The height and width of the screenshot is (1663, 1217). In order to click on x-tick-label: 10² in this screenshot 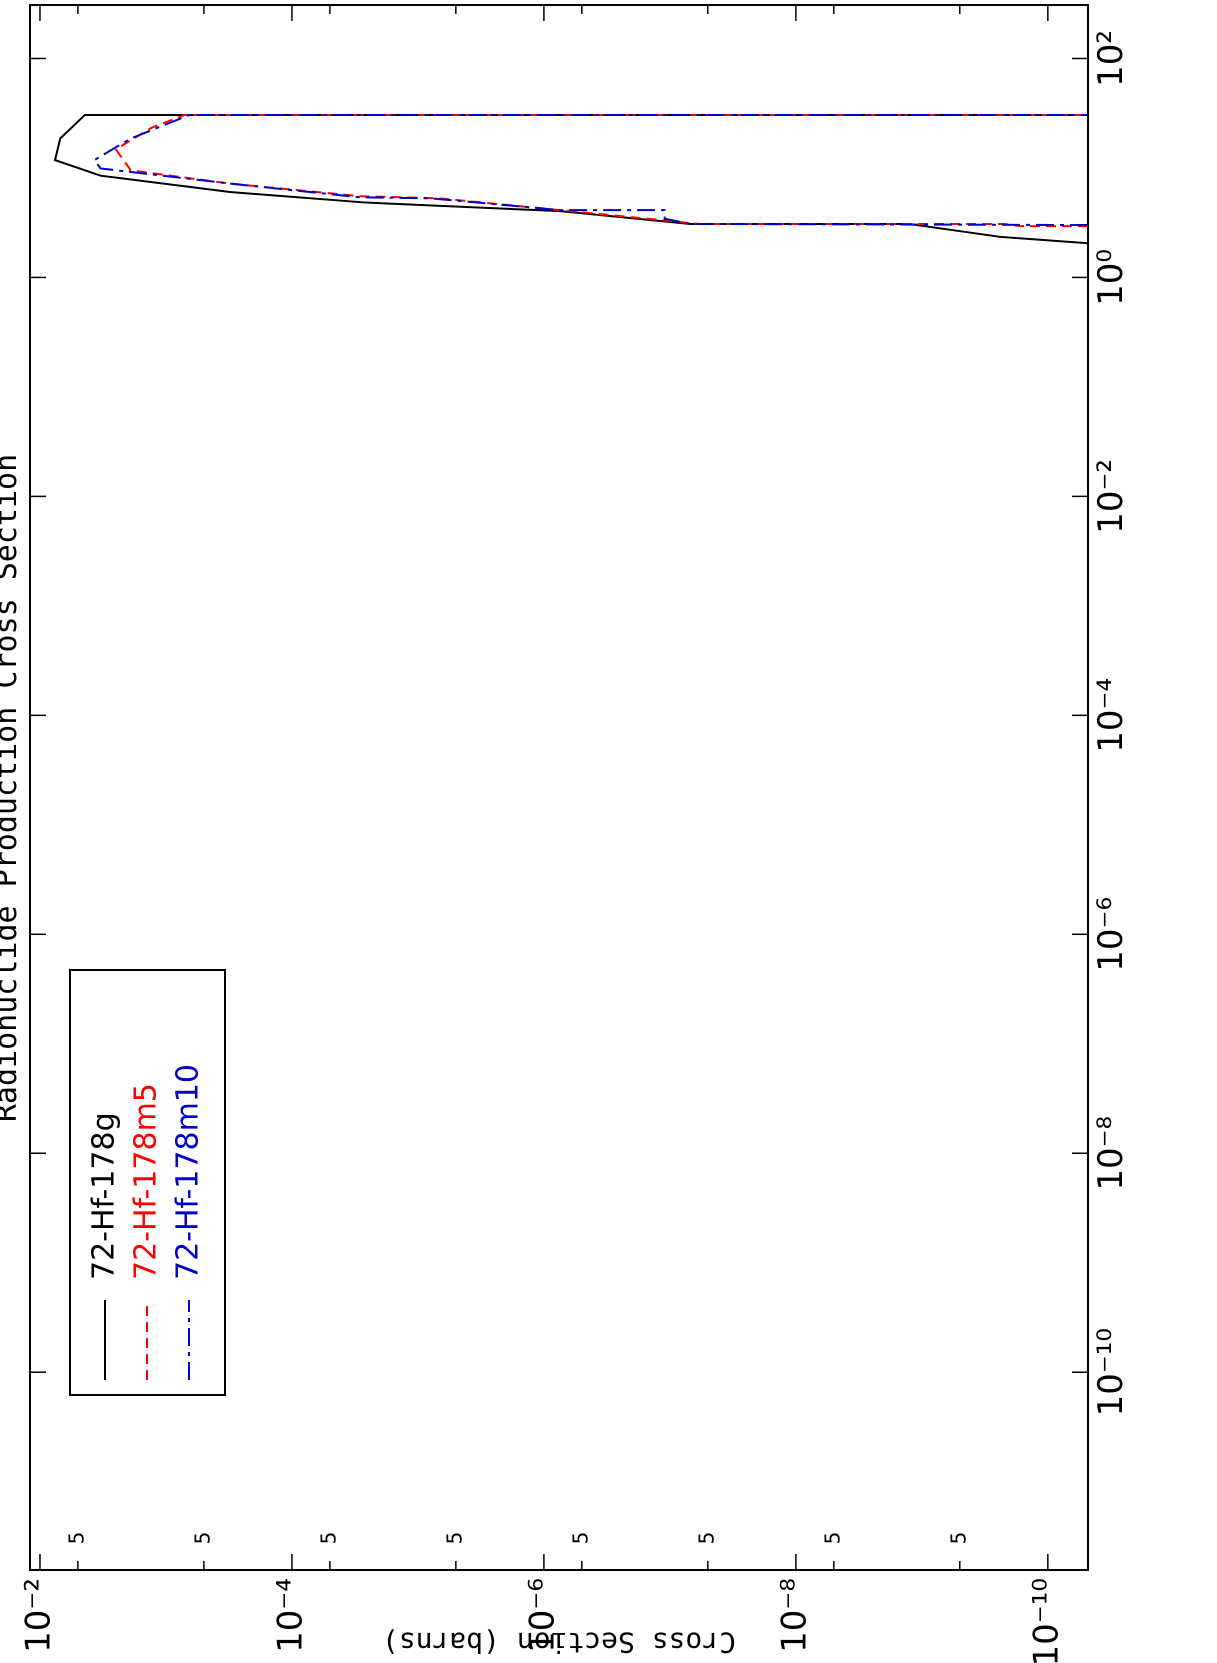, I will do `click(1111, 58)`.